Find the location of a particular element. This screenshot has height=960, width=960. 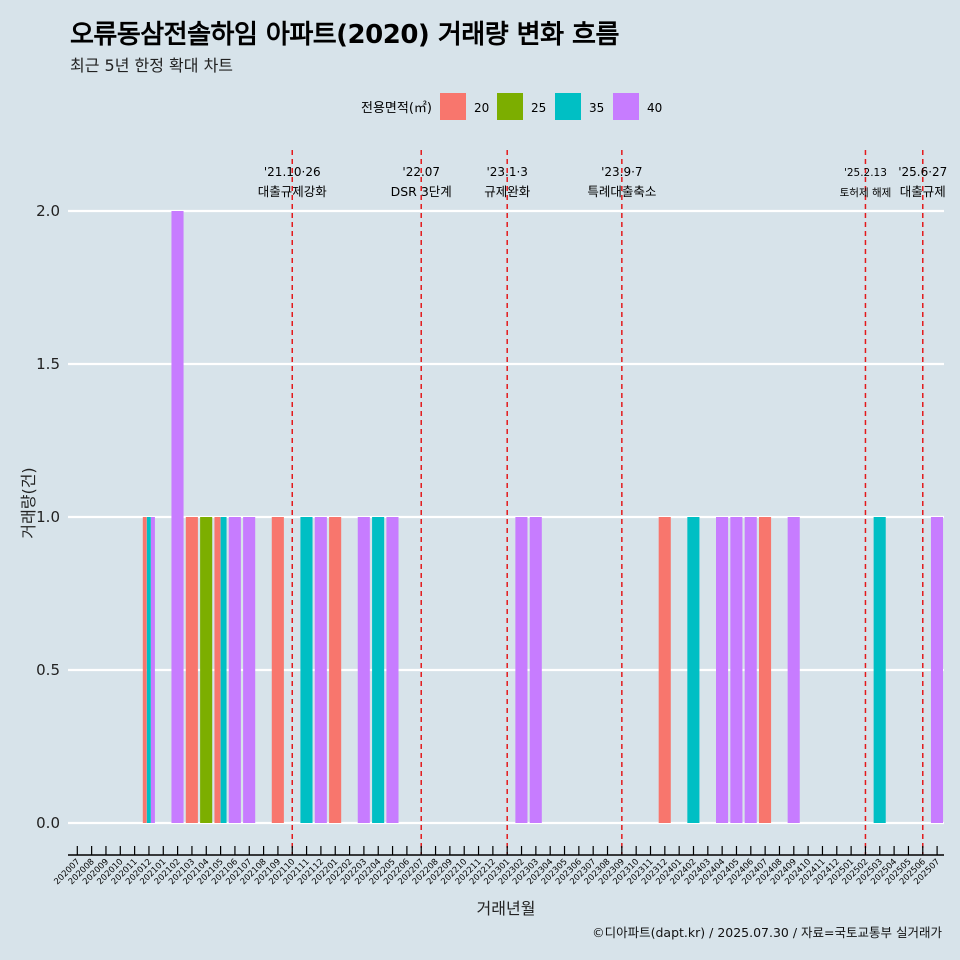

event-name-label: DSR 3단계 is located at coordinates (421, 191).